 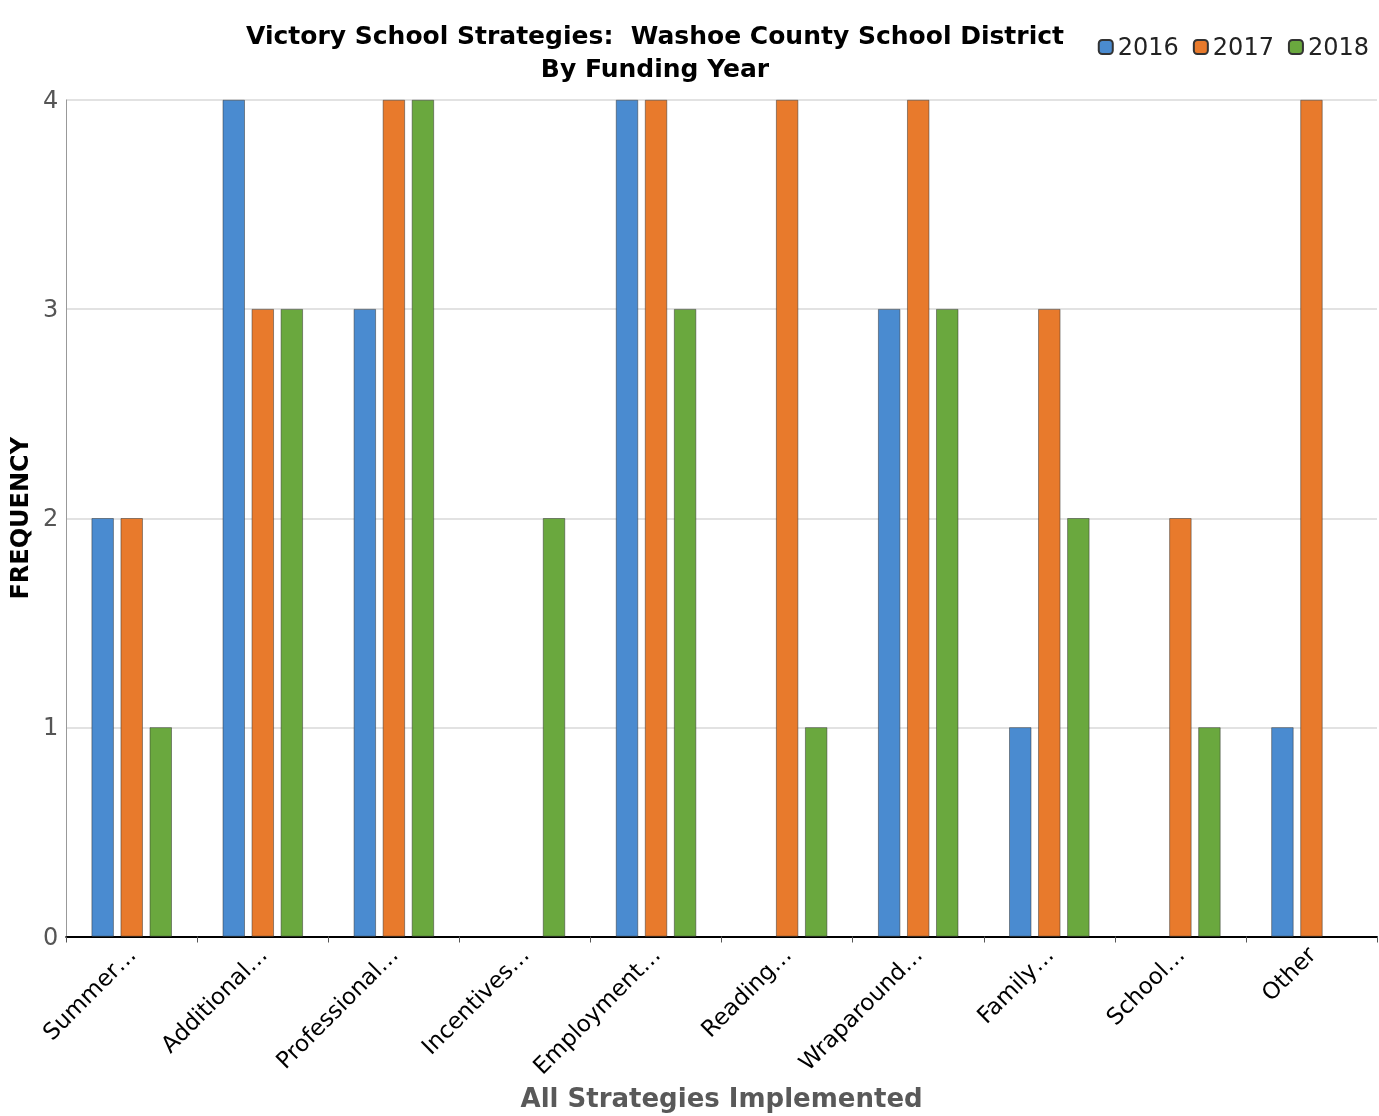 I want to click on legend-label: 2016, so click(x=1148, y=47).